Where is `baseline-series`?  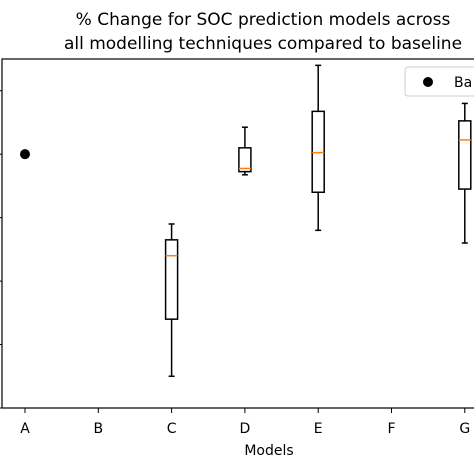
baseline-series is located at coordinates (25, 154).